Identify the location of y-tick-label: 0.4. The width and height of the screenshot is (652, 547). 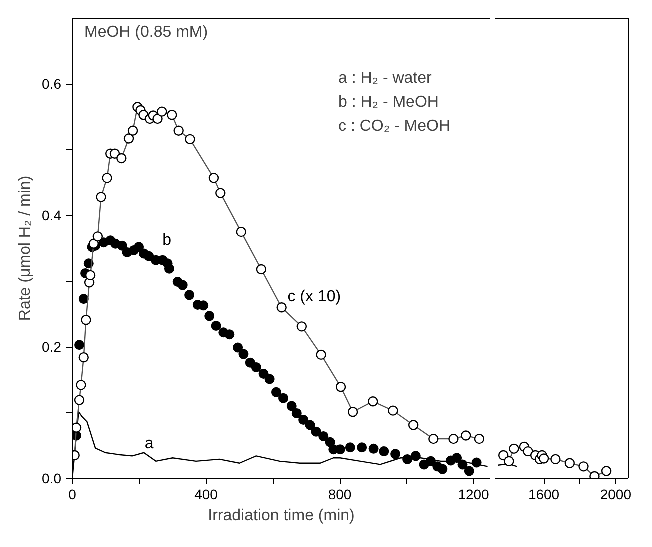
(52, 216).